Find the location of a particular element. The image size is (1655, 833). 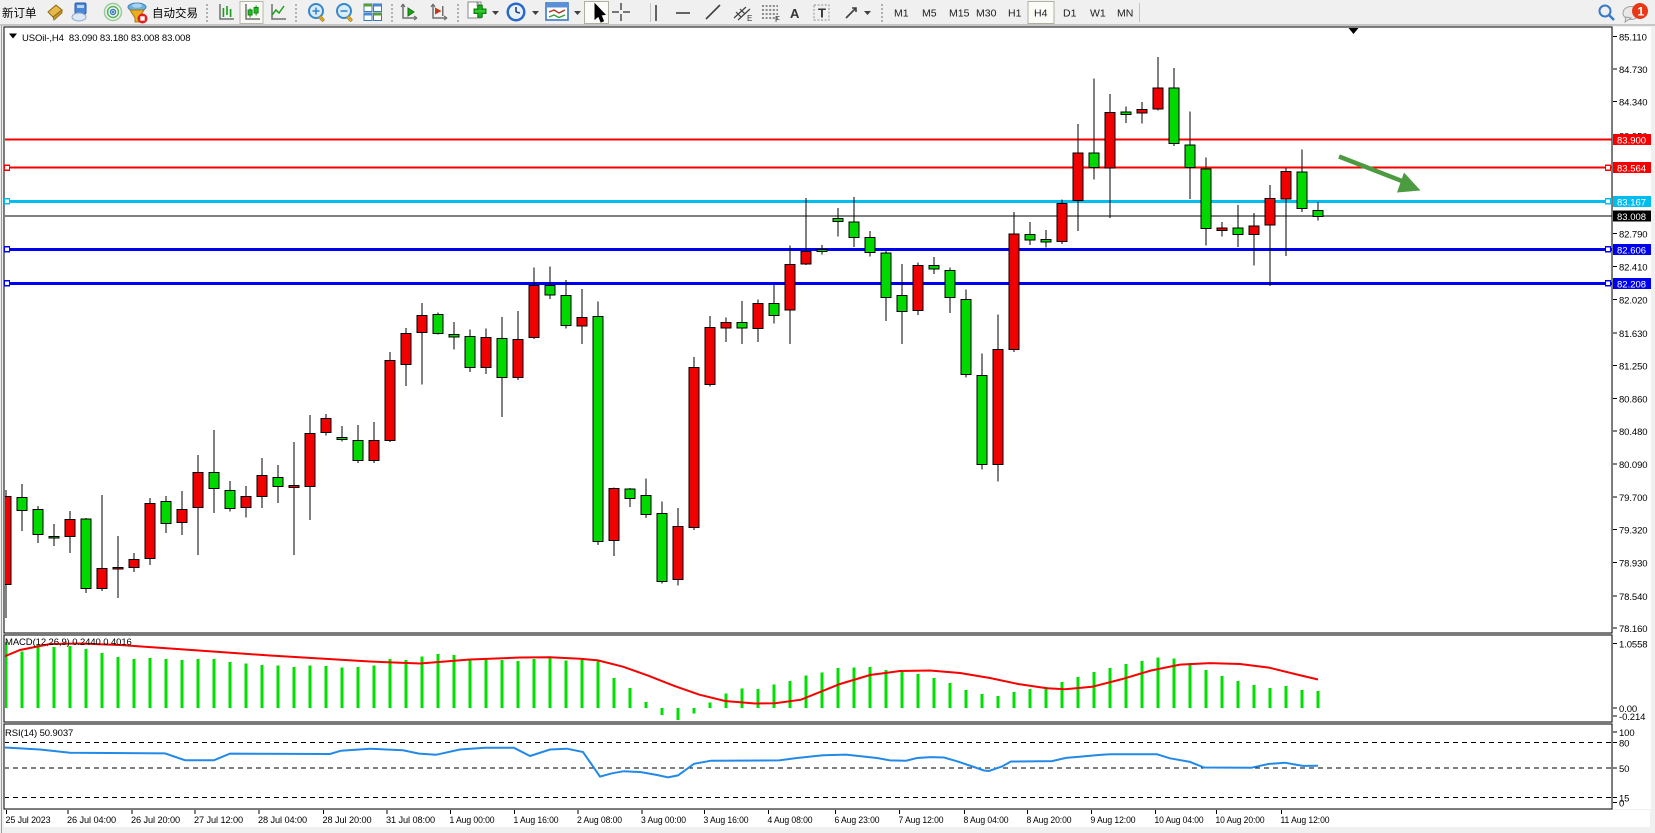

svg-text: H4 is located at coordinates (1041, 14).